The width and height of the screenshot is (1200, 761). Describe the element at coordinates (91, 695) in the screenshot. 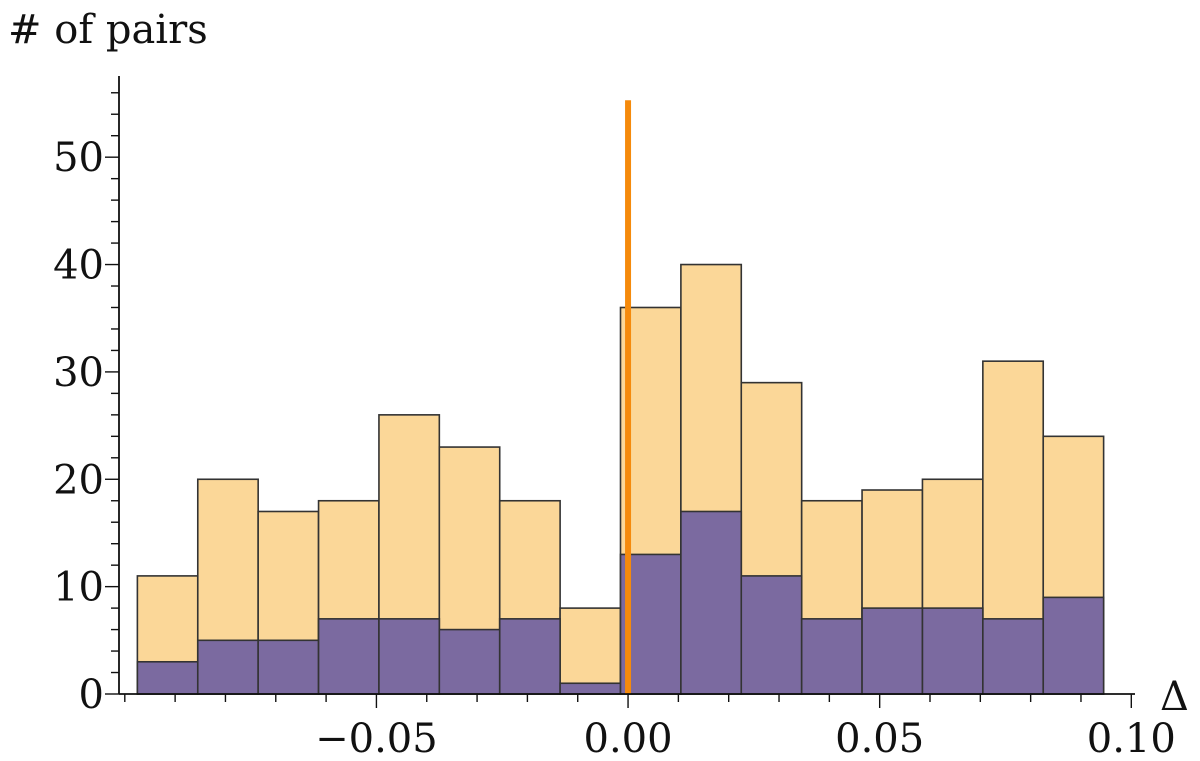

I see `y-tick-label: 0` at that location.